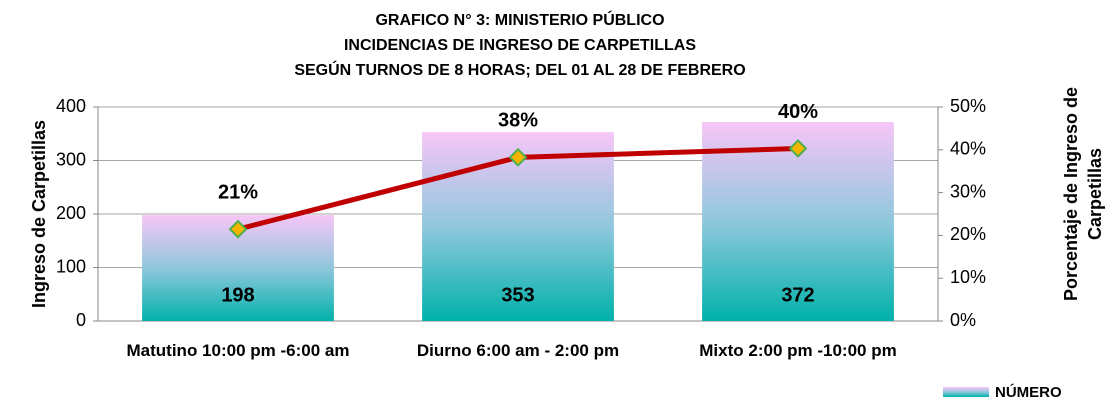 This screenshot has width=1107, height=406. Describe the element at coordinates (1095, 194) in the screenshot. I see `y2-axis-title: Carpetillas` at that location.